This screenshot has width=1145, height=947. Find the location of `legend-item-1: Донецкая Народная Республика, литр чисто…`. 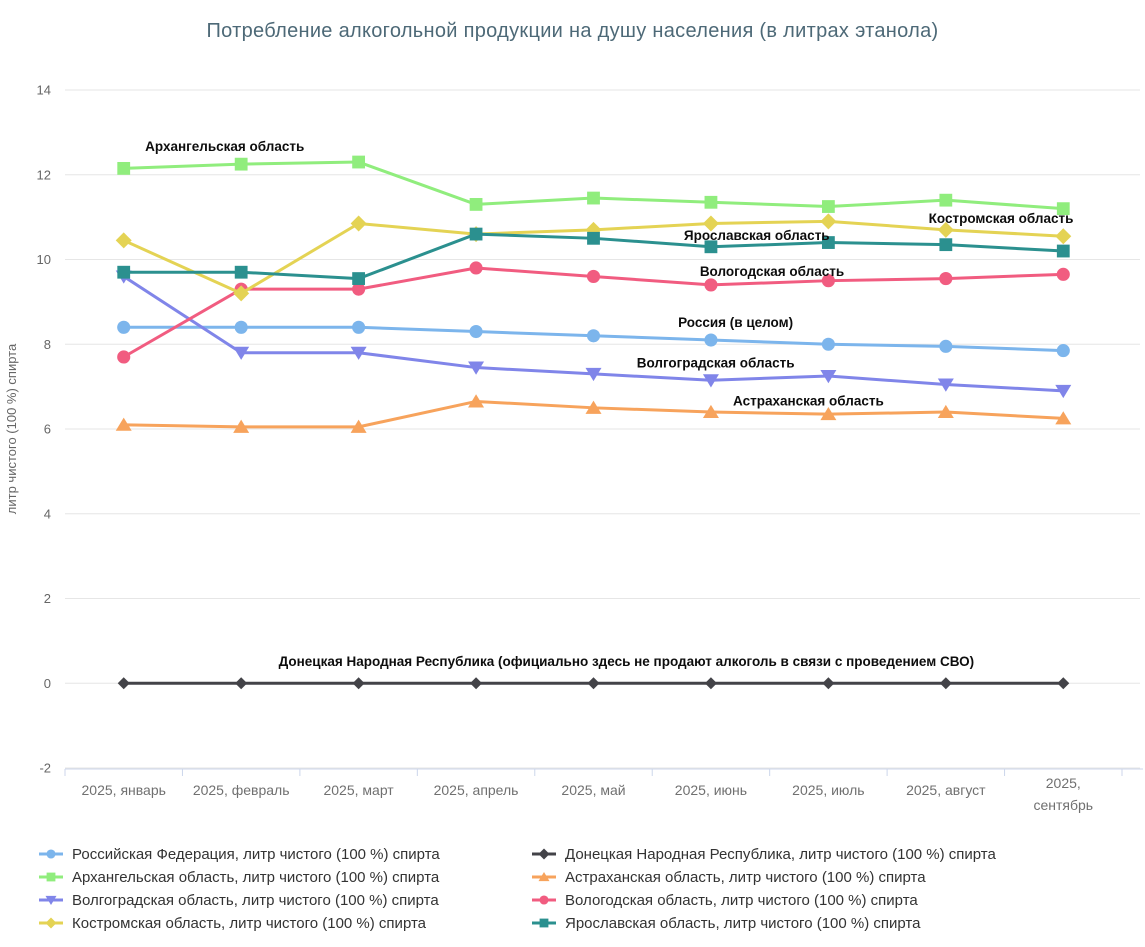

legend-item-1: Донецкая Народная Республика, литр чисто… is located at coordinates (763, 854).